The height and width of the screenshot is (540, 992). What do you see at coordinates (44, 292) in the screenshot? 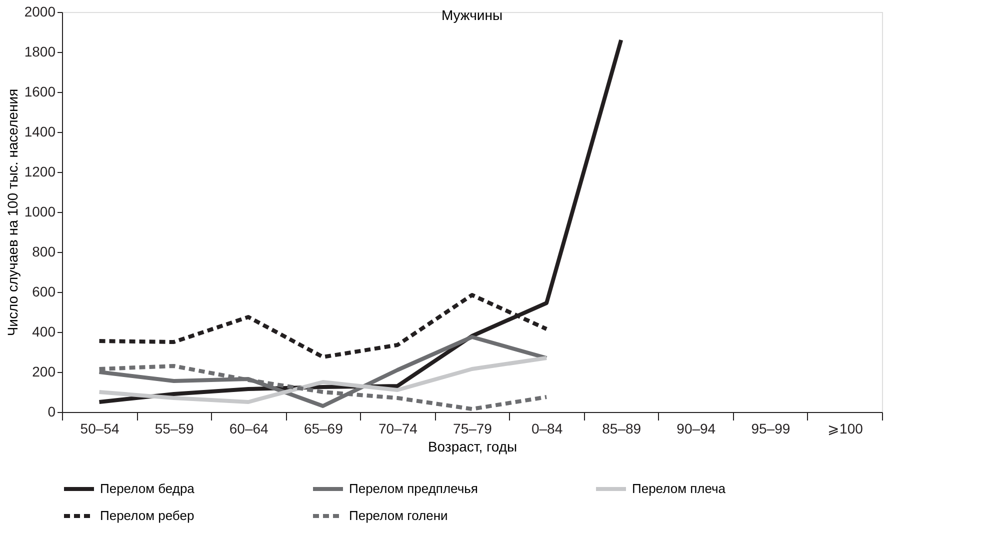
I see `y-tick-label: 600` at bounding box center [44, 292].